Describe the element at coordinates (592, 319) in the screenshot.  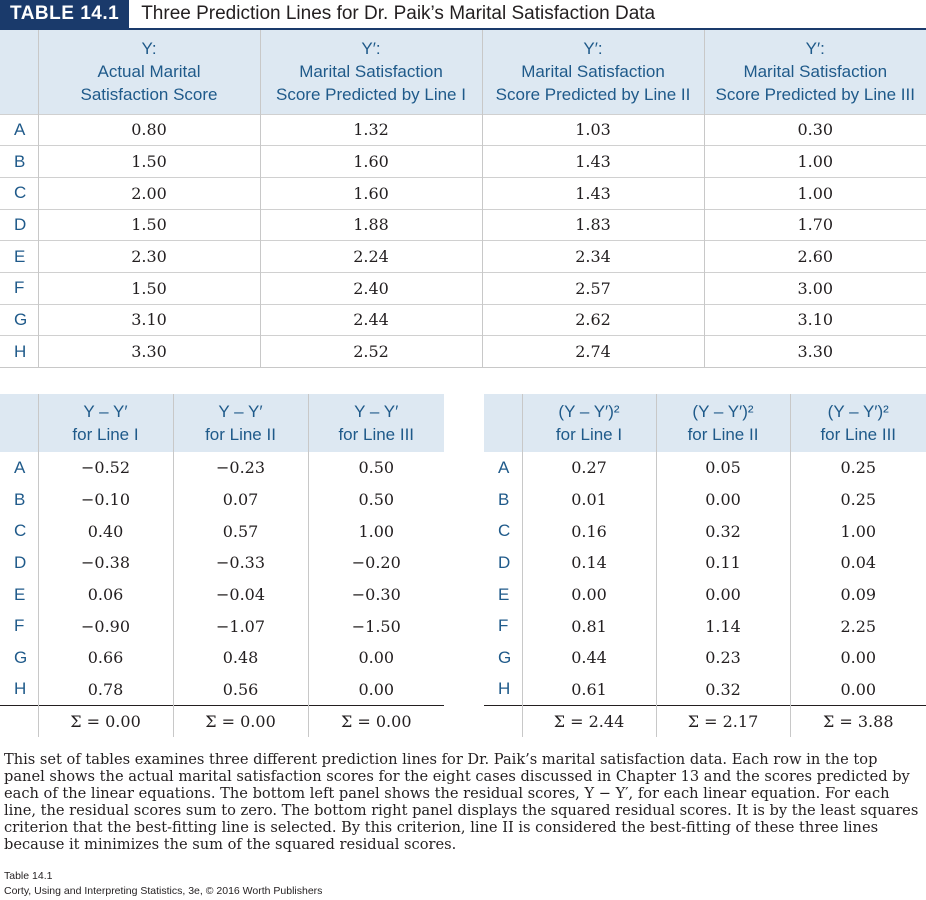
I see `table-cell: 2.62` at that location.